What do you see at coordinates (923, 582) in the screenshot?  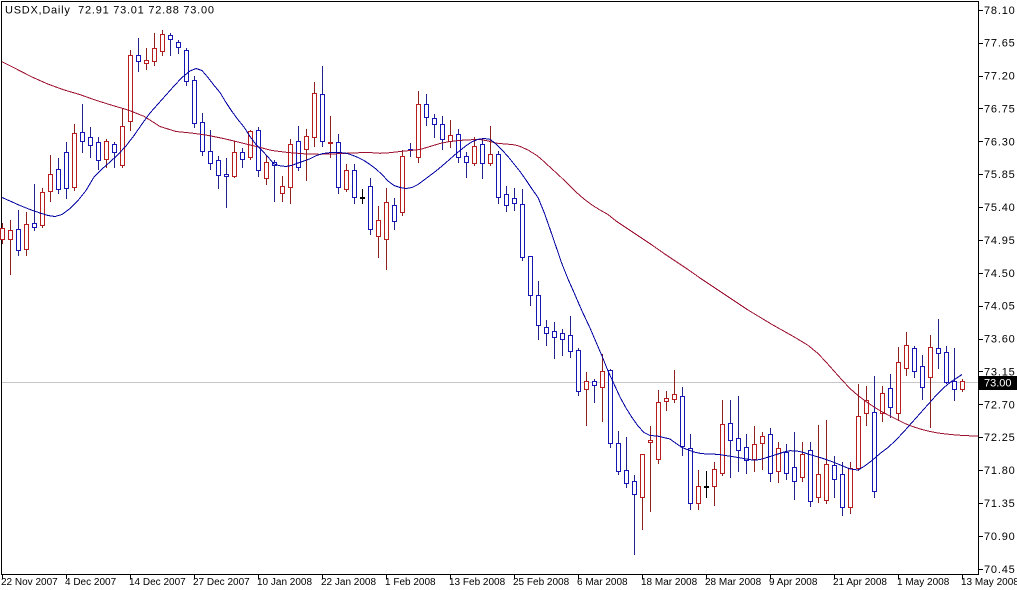 I see `svg-text: 1 May 2008` at bounding box center [923, 582].